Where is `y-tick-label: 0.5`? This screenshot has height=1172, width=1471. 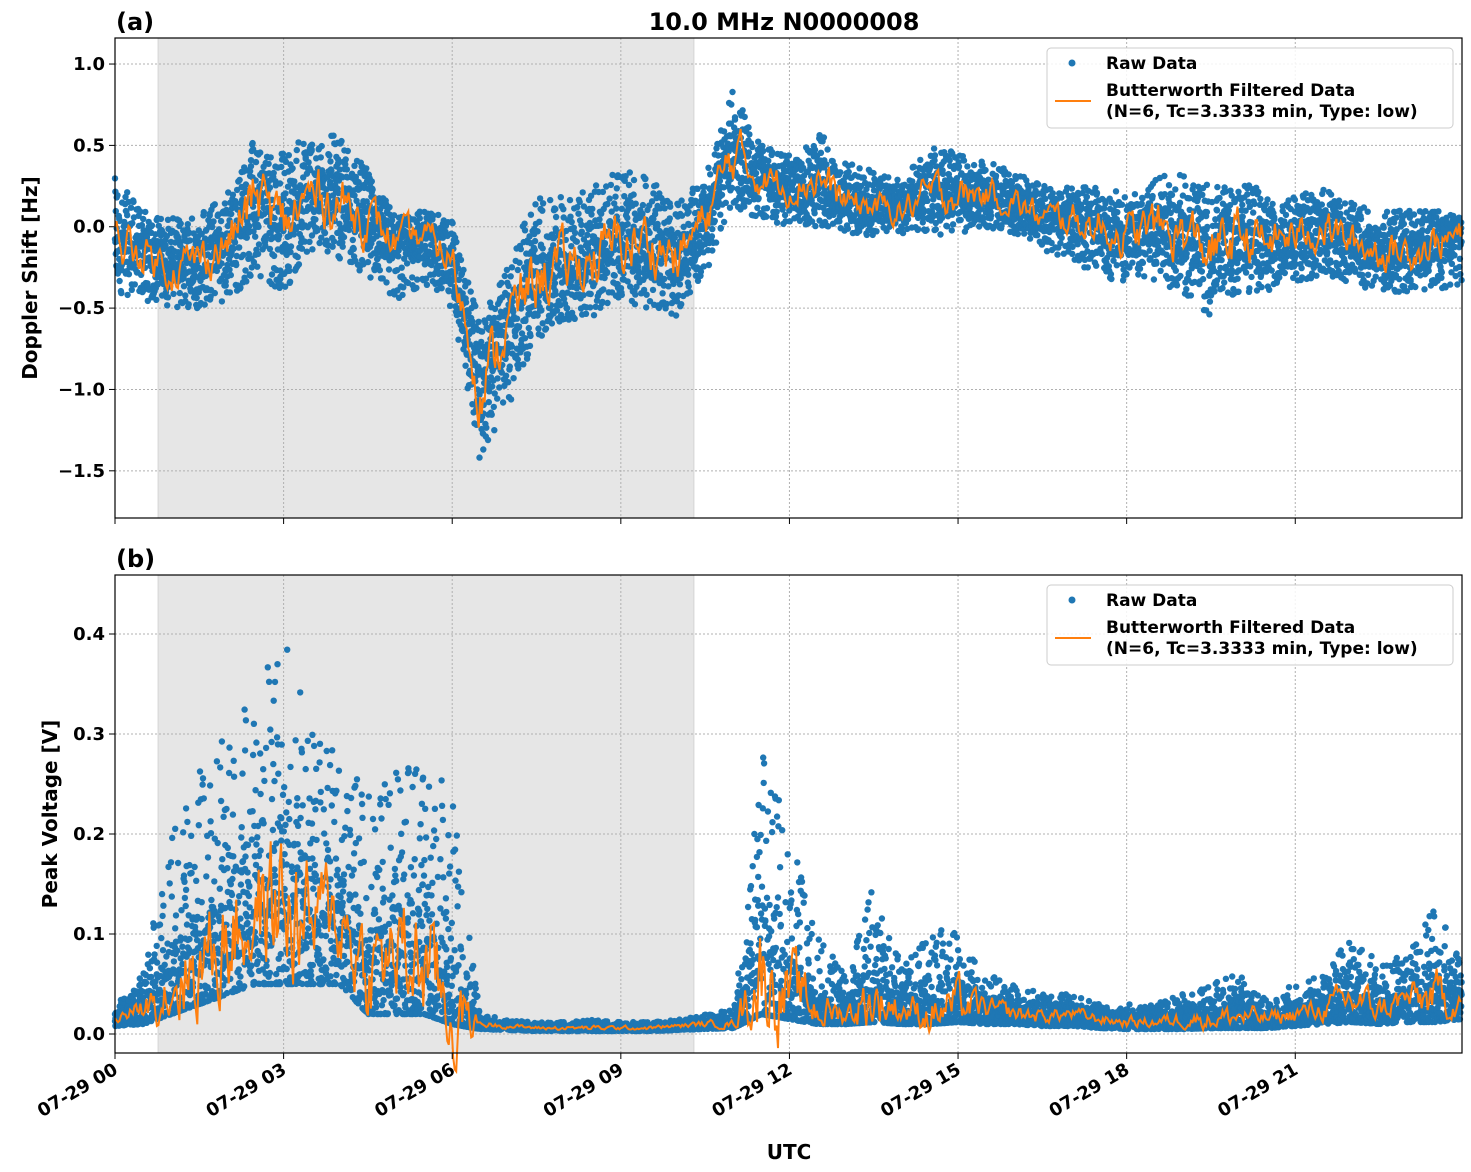 y-tick-label: 0.5 is located at coordinates (89, 145).